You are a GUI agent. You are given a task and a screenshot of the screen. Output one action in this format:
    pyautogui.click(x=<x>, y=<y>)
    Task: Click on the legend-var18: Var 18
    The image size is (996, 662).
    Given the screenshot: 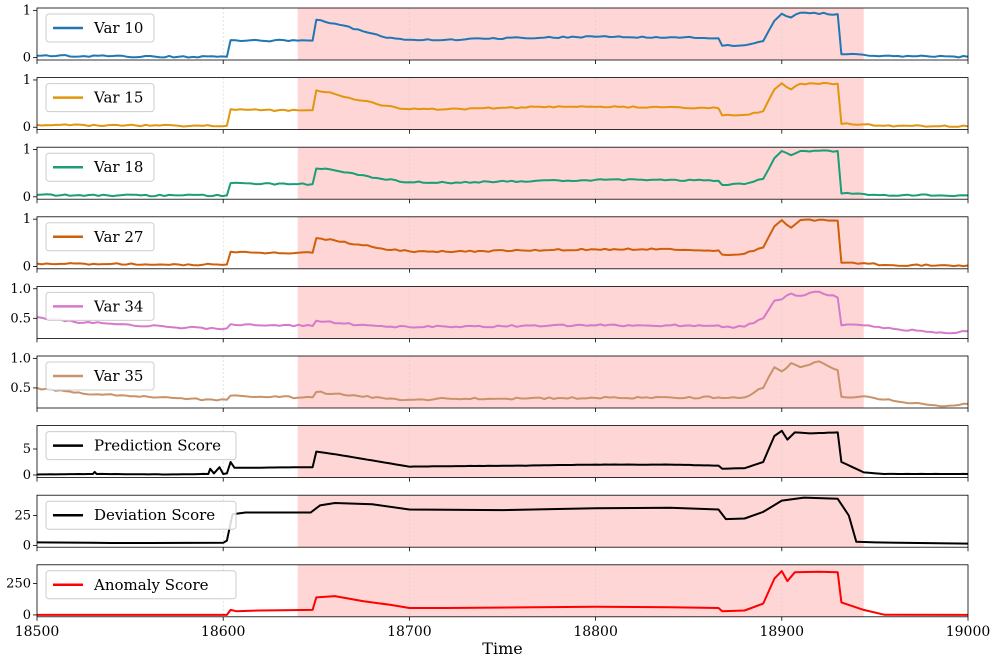 What is the action you would take?
    pyautogui.click(x=100, y=167)
    